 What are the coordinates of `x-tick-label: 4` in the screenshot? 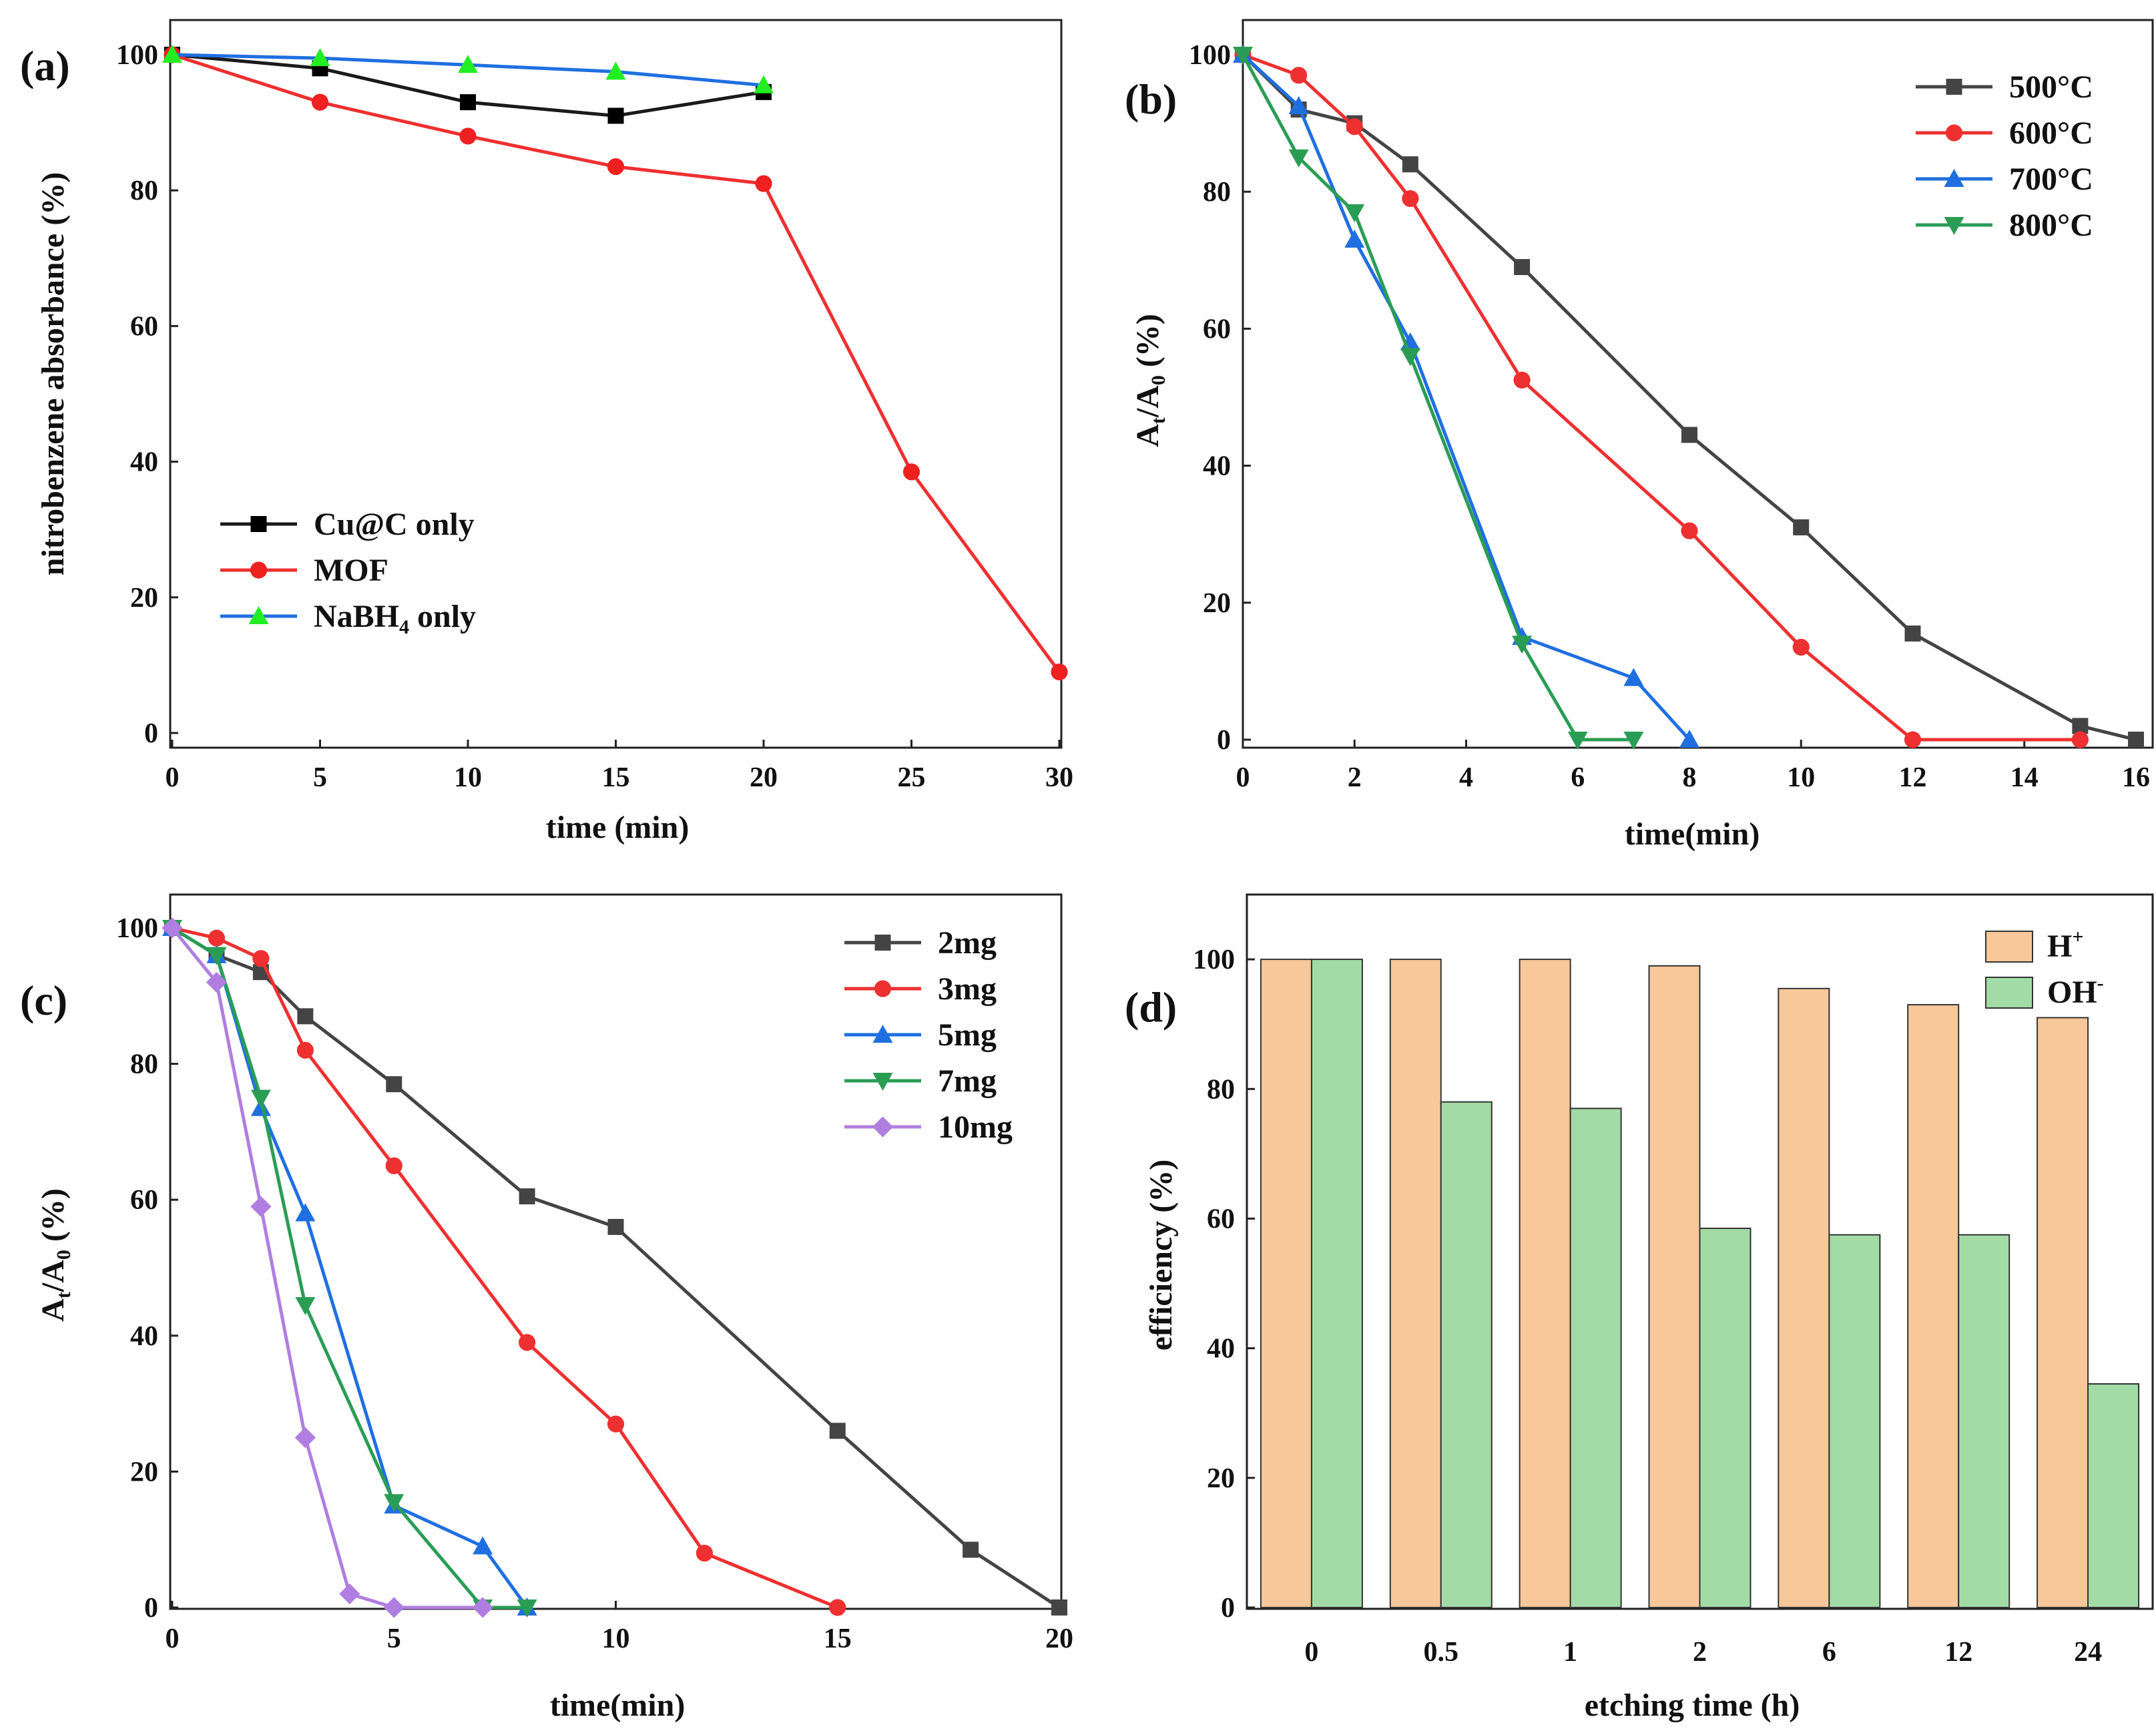 It's located at (1466, 778).